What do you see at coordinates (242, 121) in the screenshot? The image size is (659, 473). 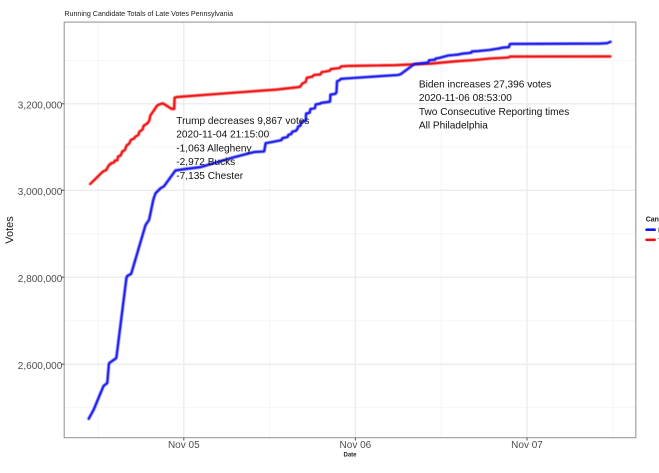 I see `svg-text: Trump decreases 9,867 votes` at bounding box center [242, 121].